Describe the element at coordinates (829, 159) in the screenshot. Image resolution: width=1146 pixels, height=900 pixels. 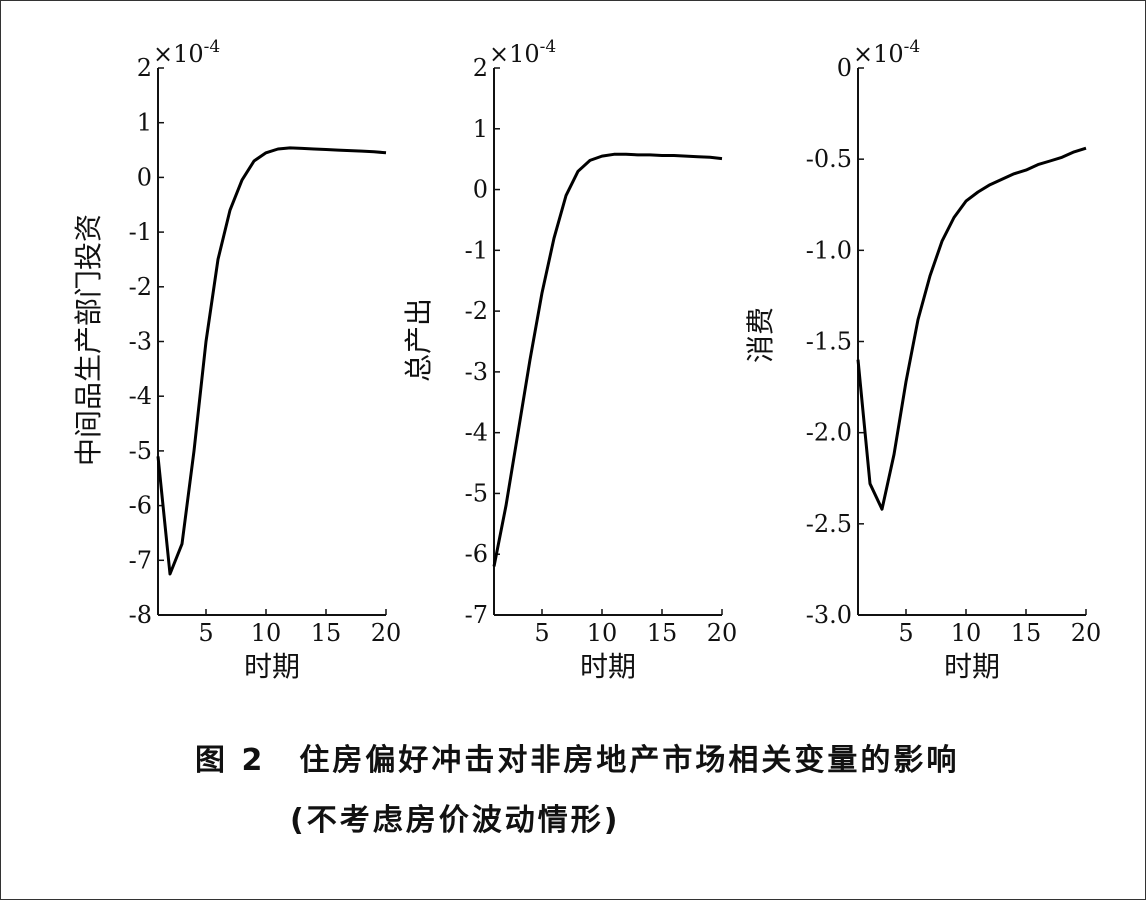
I see `y-tick-label: -0.5` at that location.